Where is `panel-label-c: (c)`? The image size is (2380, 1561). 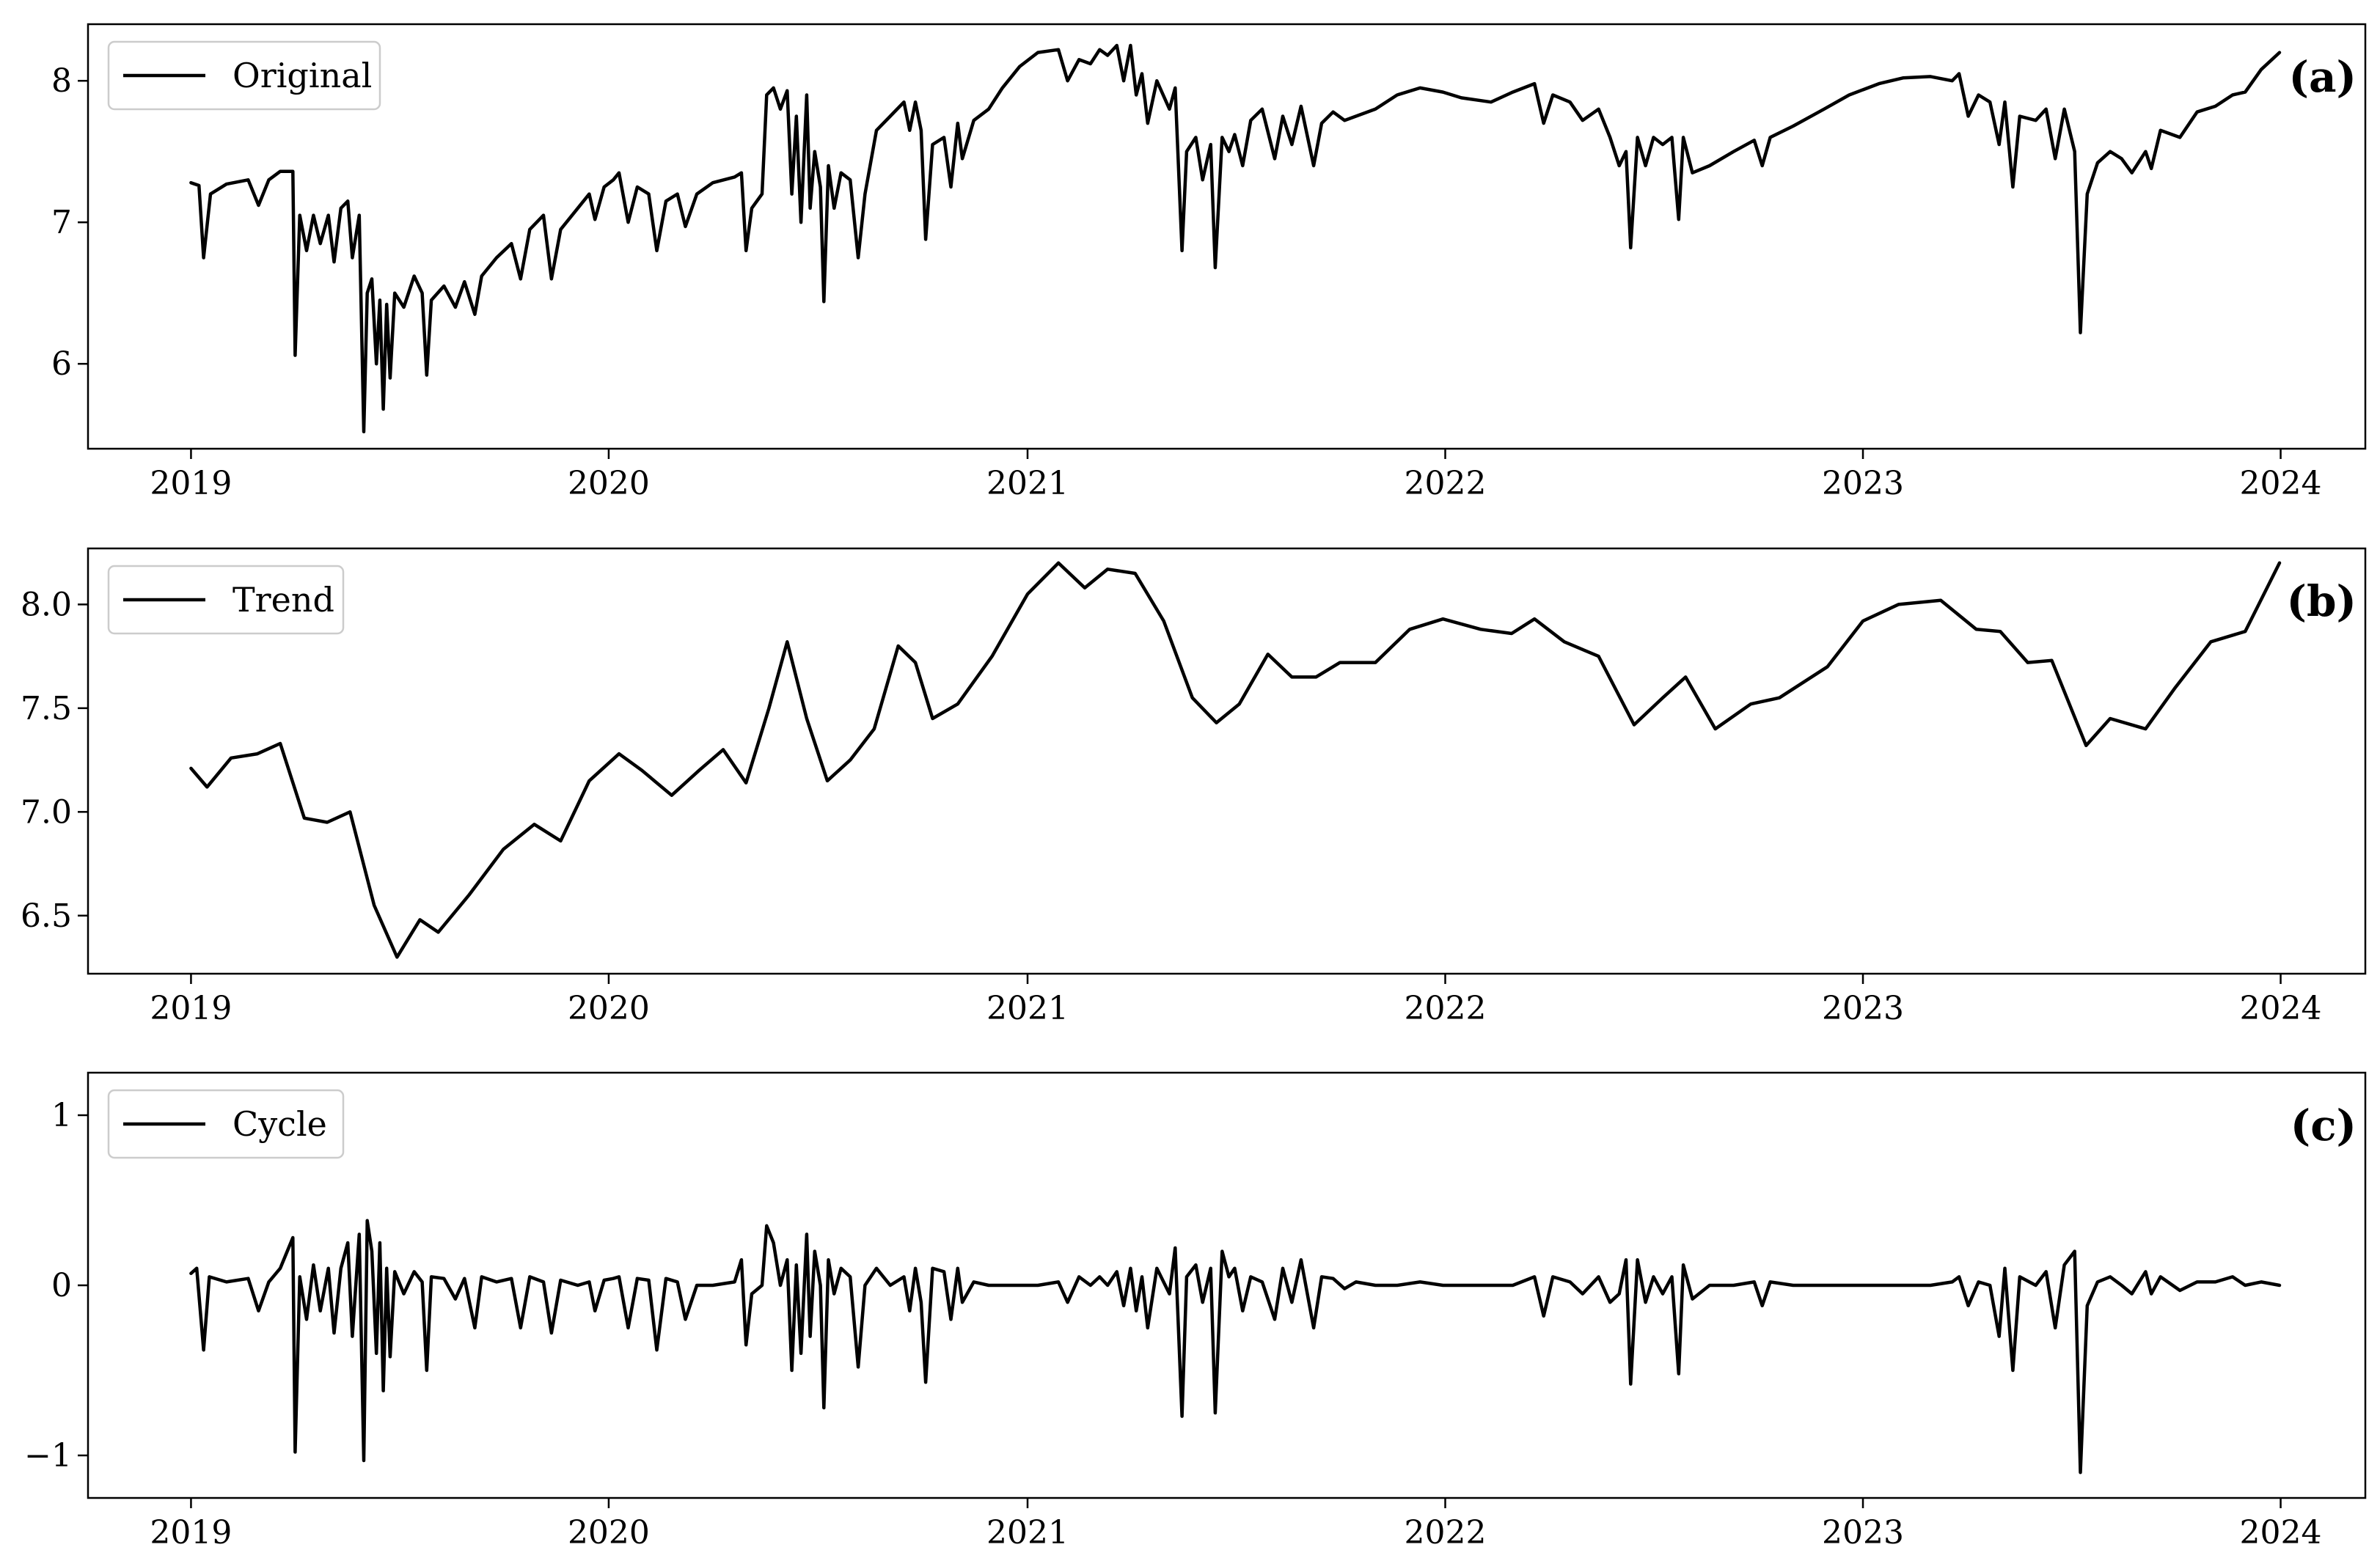 panel-label-c: (c) is located at coordinates (2324, 1125).